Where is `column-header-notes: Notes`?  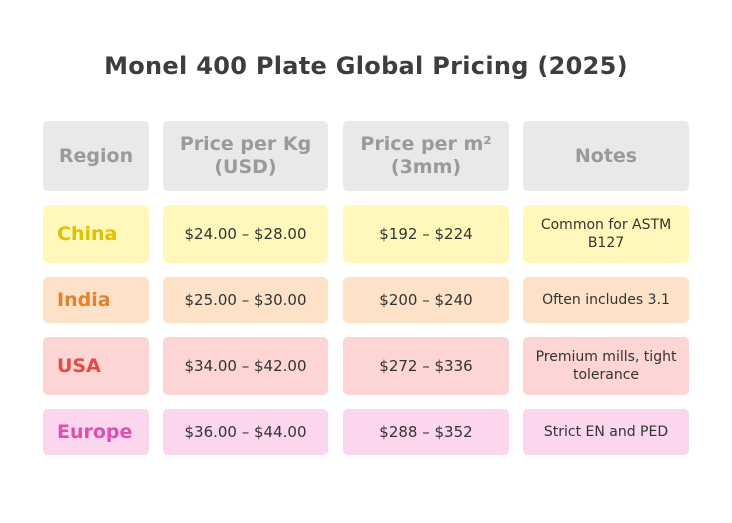
column-header-notes: Notes is located at coordinates (606, 156).